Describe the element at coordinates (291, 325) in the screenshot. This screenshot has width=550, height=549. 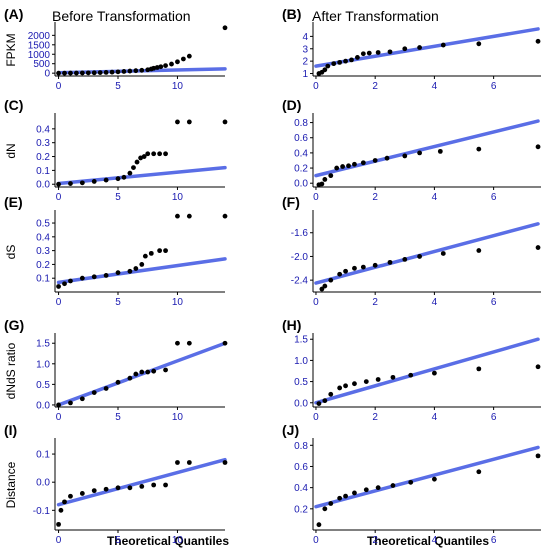
I see `panel-letter: (H)` at that location.